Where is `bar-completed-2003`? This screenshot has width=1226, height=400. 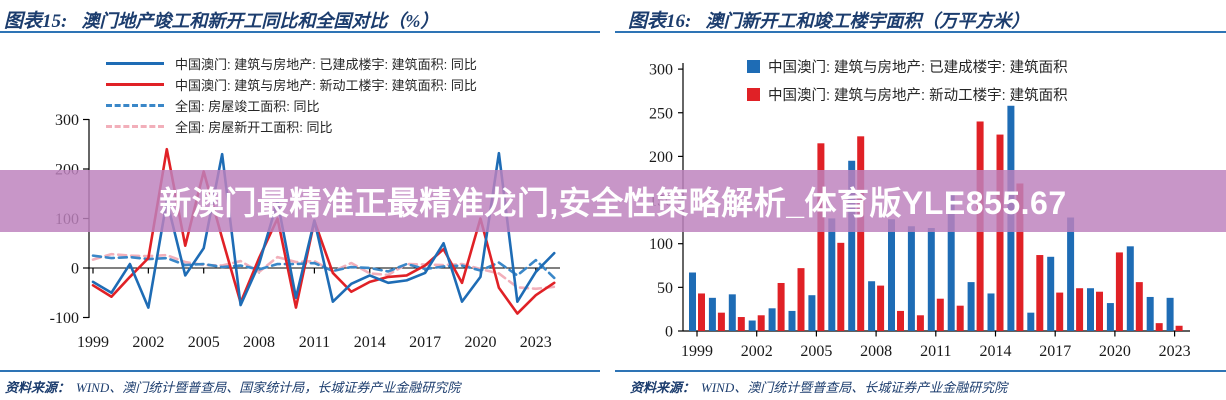 bar-completed-2003 is located at coordinates (772, 319).